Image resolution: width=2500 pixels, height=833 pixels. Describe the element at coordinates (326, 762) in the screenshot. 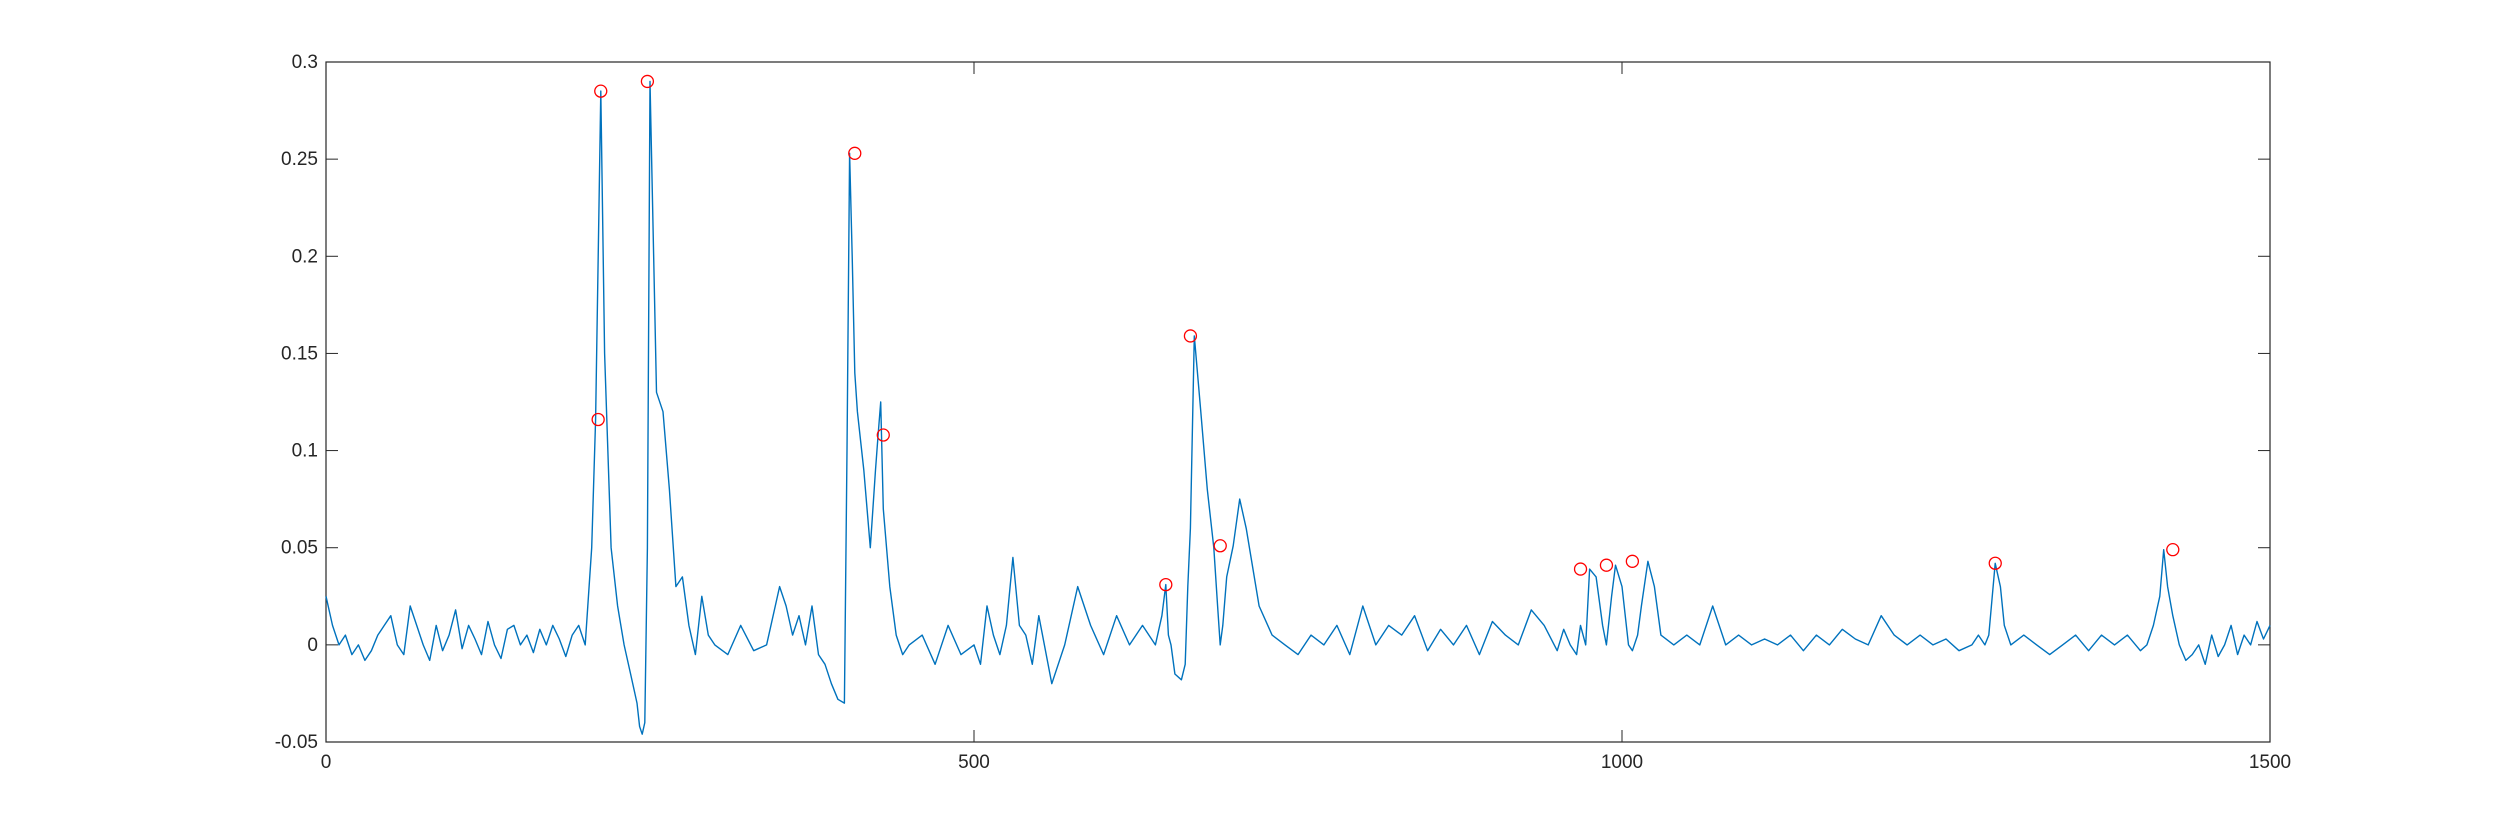

I see `x-tick-label: 0` at that location.